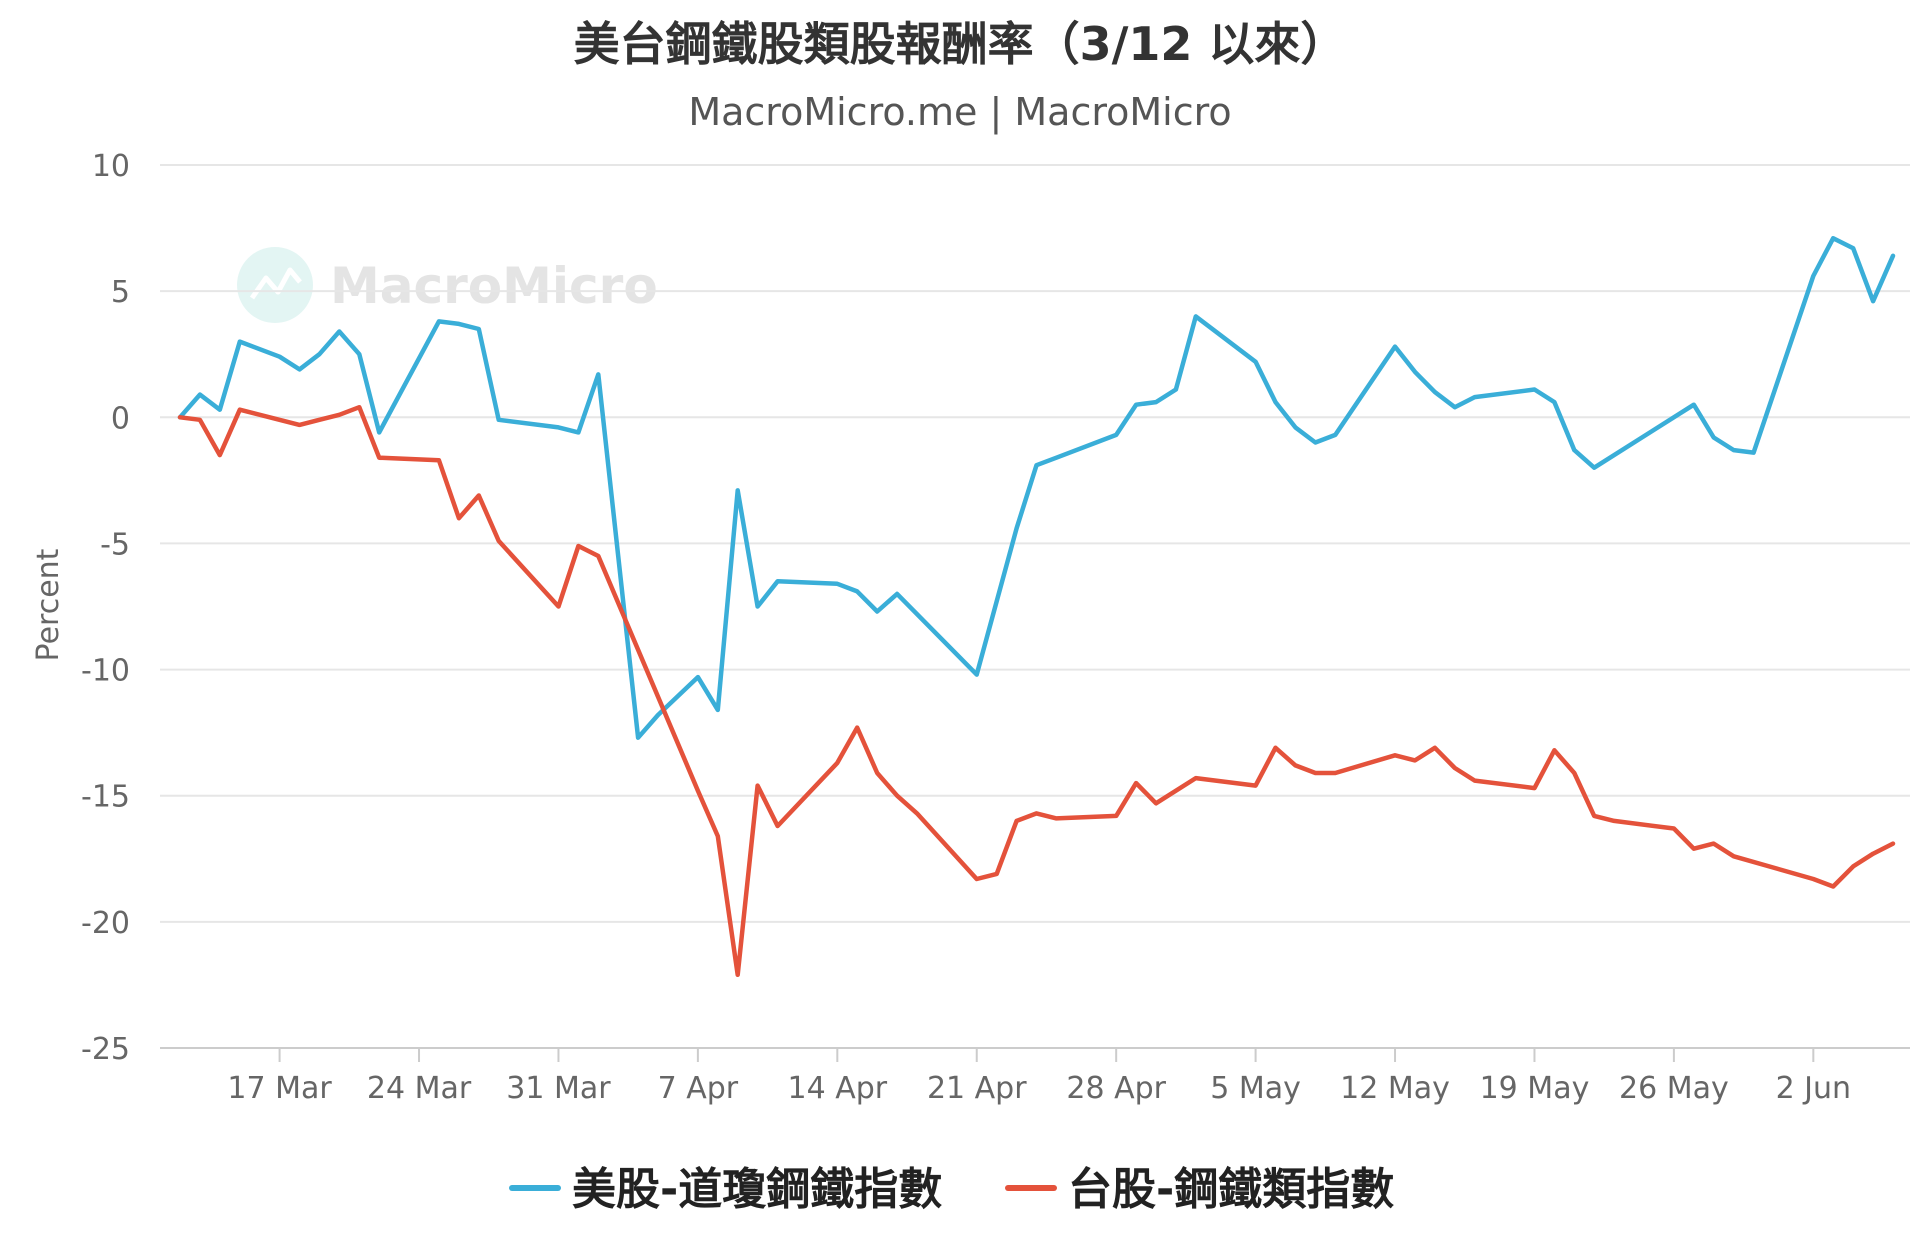 Image resolution: width=1920 pixels, height=1250 pixels. I want to click on x-tick-label: 17 Mar, so click(279, 1088).